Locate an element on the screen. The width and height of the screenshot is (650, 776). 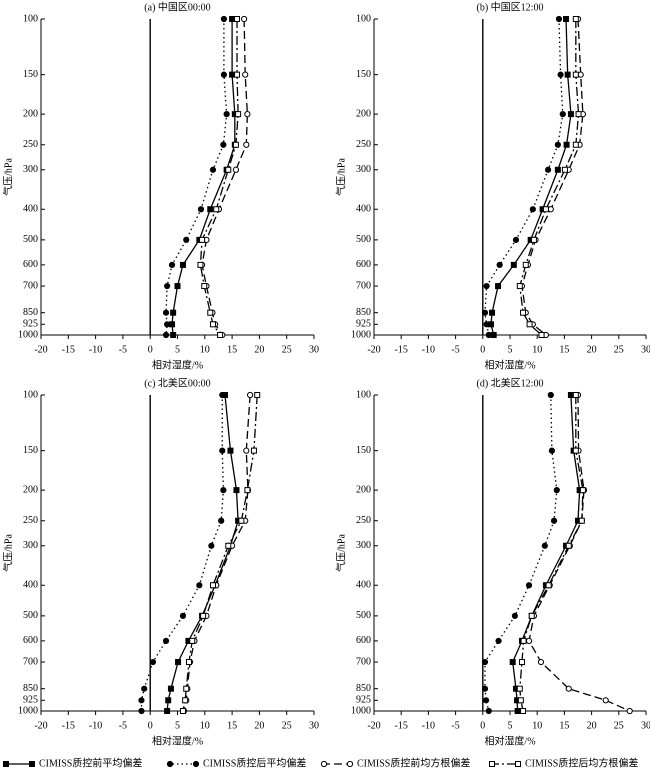
x-tick-label: 20 is located at coordinates (592, 349).